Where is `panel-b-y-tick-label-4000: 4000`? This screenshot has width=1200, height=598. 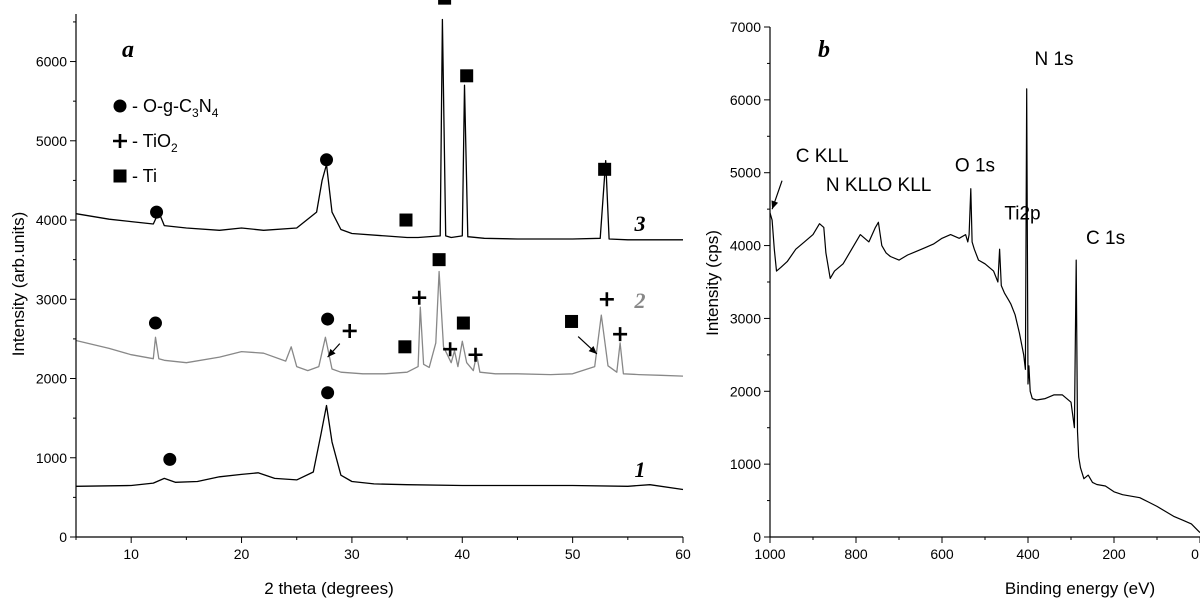 panel-b-y-tick-label-4000: 4000 is located at coordinates (745, 246).